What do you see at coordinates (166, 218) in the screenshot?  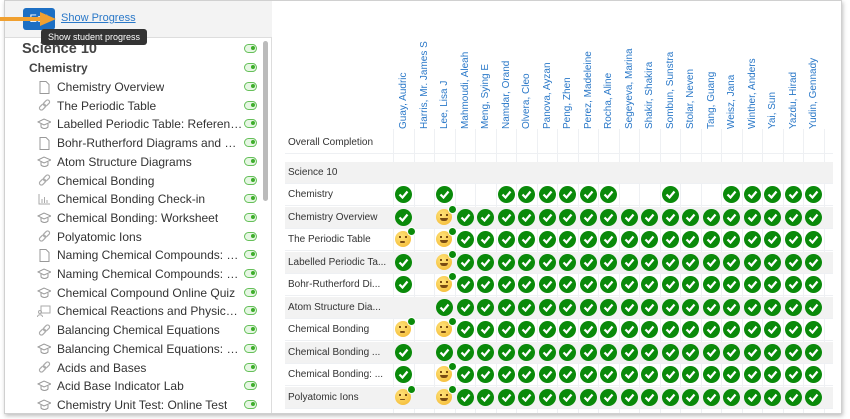 I see `sidebar-item: Chemical Bonding: Worksheet` at bounding box center [166, 218].